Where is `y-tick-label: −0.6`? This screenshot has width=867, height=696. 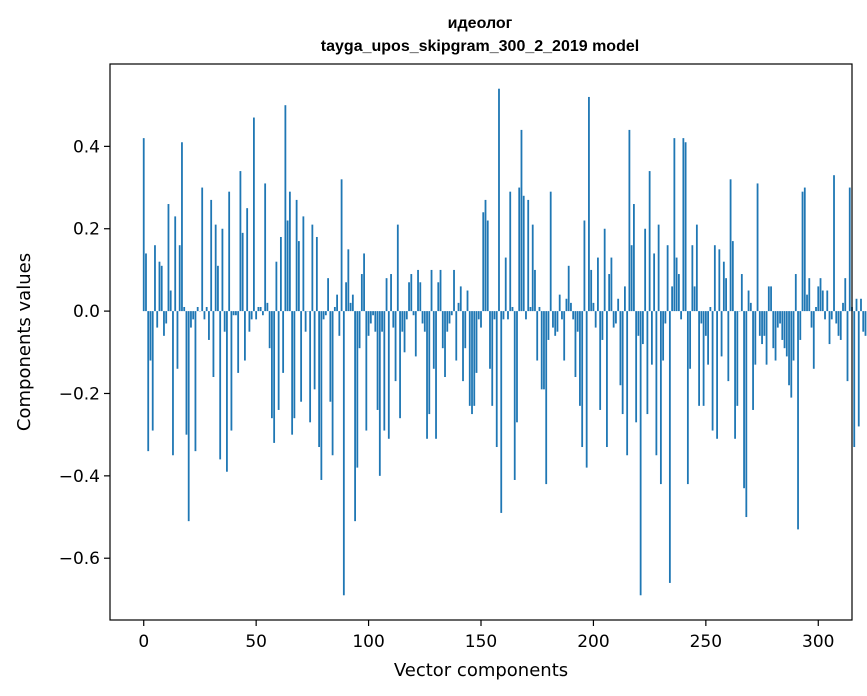 y-tick-label: −0.6 is located at coordinates (79, 559).